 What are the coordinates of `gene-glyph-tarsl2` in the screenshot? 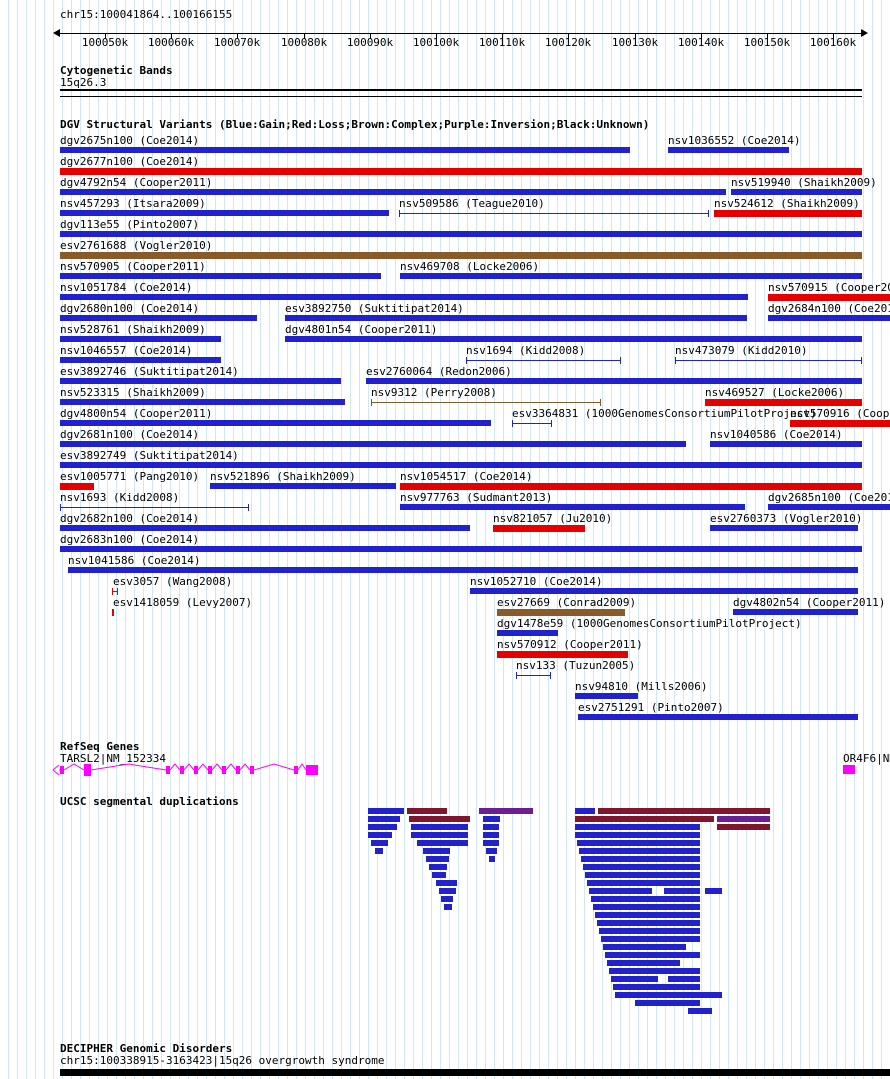 It's located at (190, 770).